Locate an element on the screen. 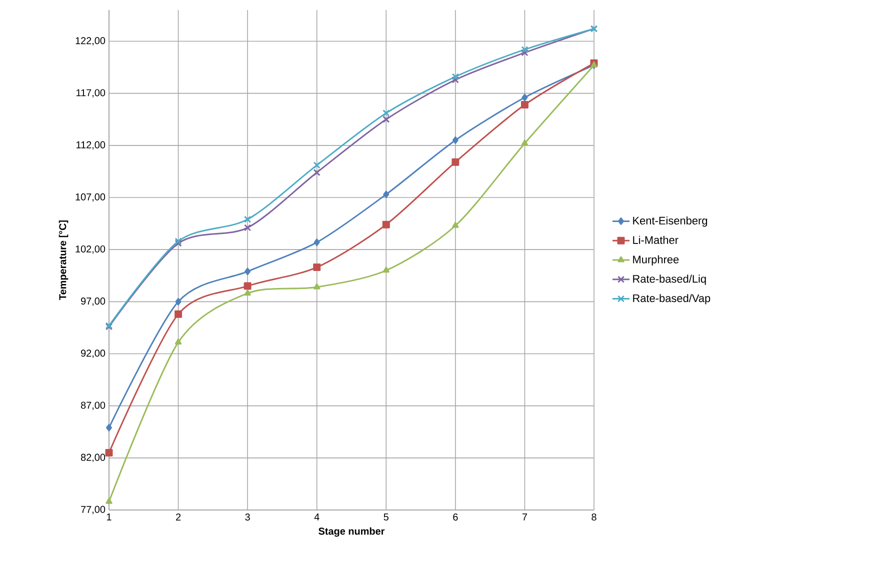  legend-label: Rate-based/Vap is located at coordinates (671, 299).